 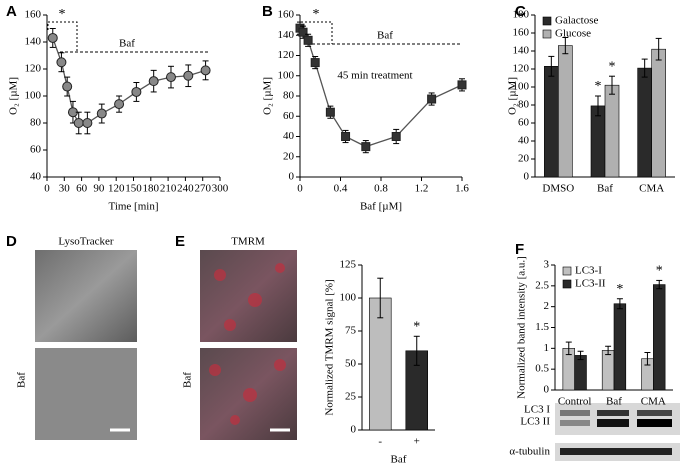 What do you see at coordinates (351, 364) in the screenshot?
I see `y-tick-label: 50` at bounding box center [351, 364].